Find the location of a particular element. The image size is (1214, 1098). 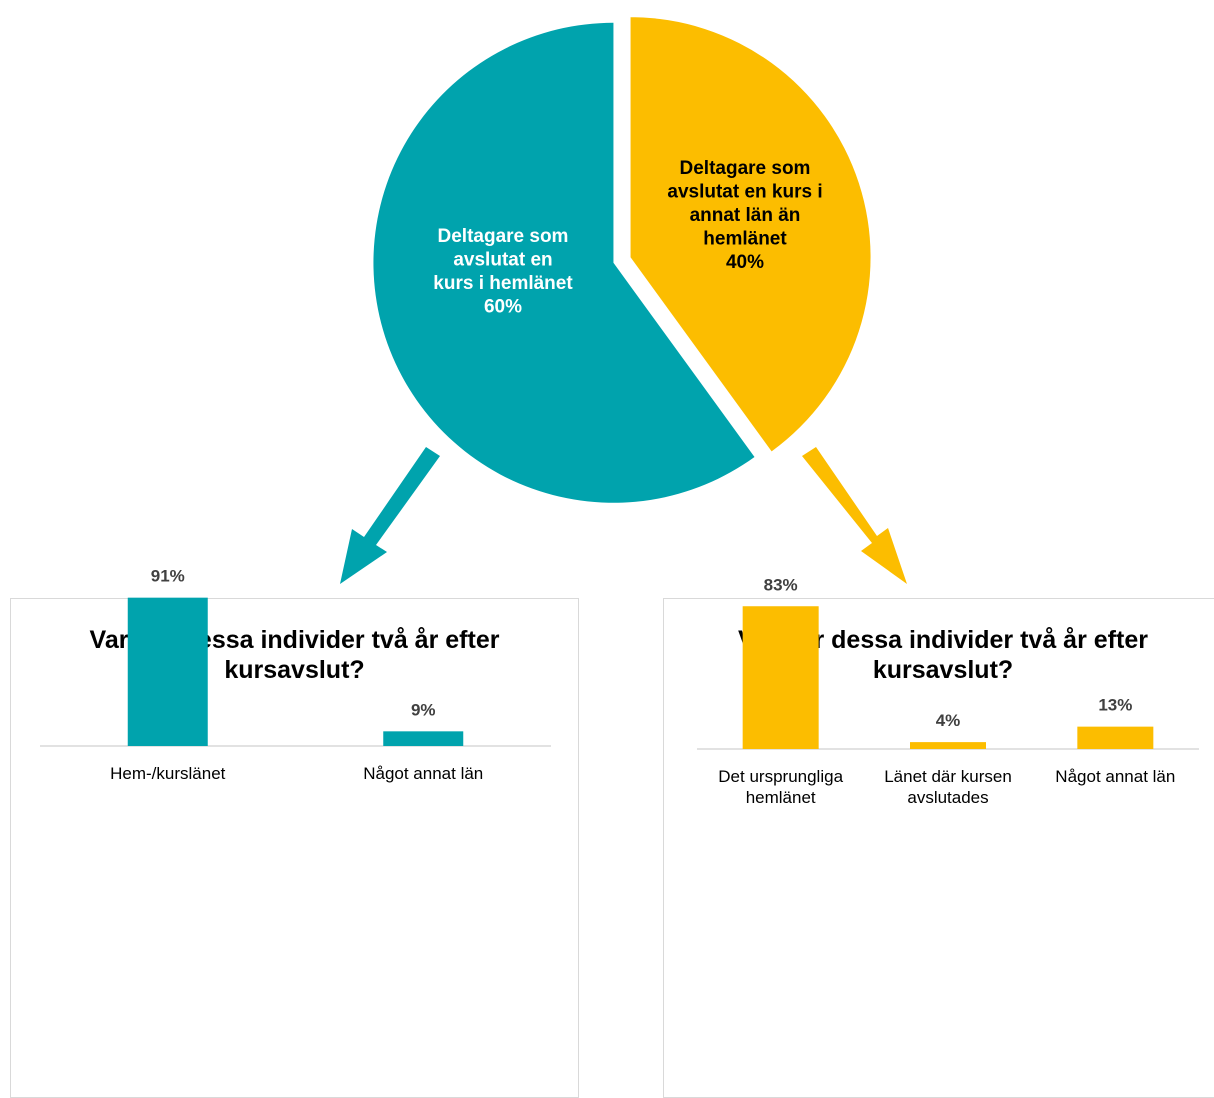

pie-slice-label: annat län än is located at coordinates (745, 215).